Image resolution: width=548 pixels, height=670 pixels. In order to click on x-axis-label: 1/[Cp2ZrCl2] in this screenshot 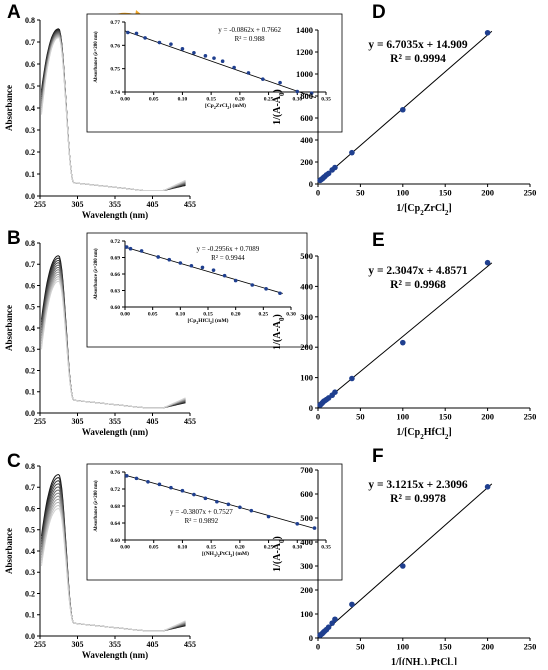, I will do `click(423, 210)`.